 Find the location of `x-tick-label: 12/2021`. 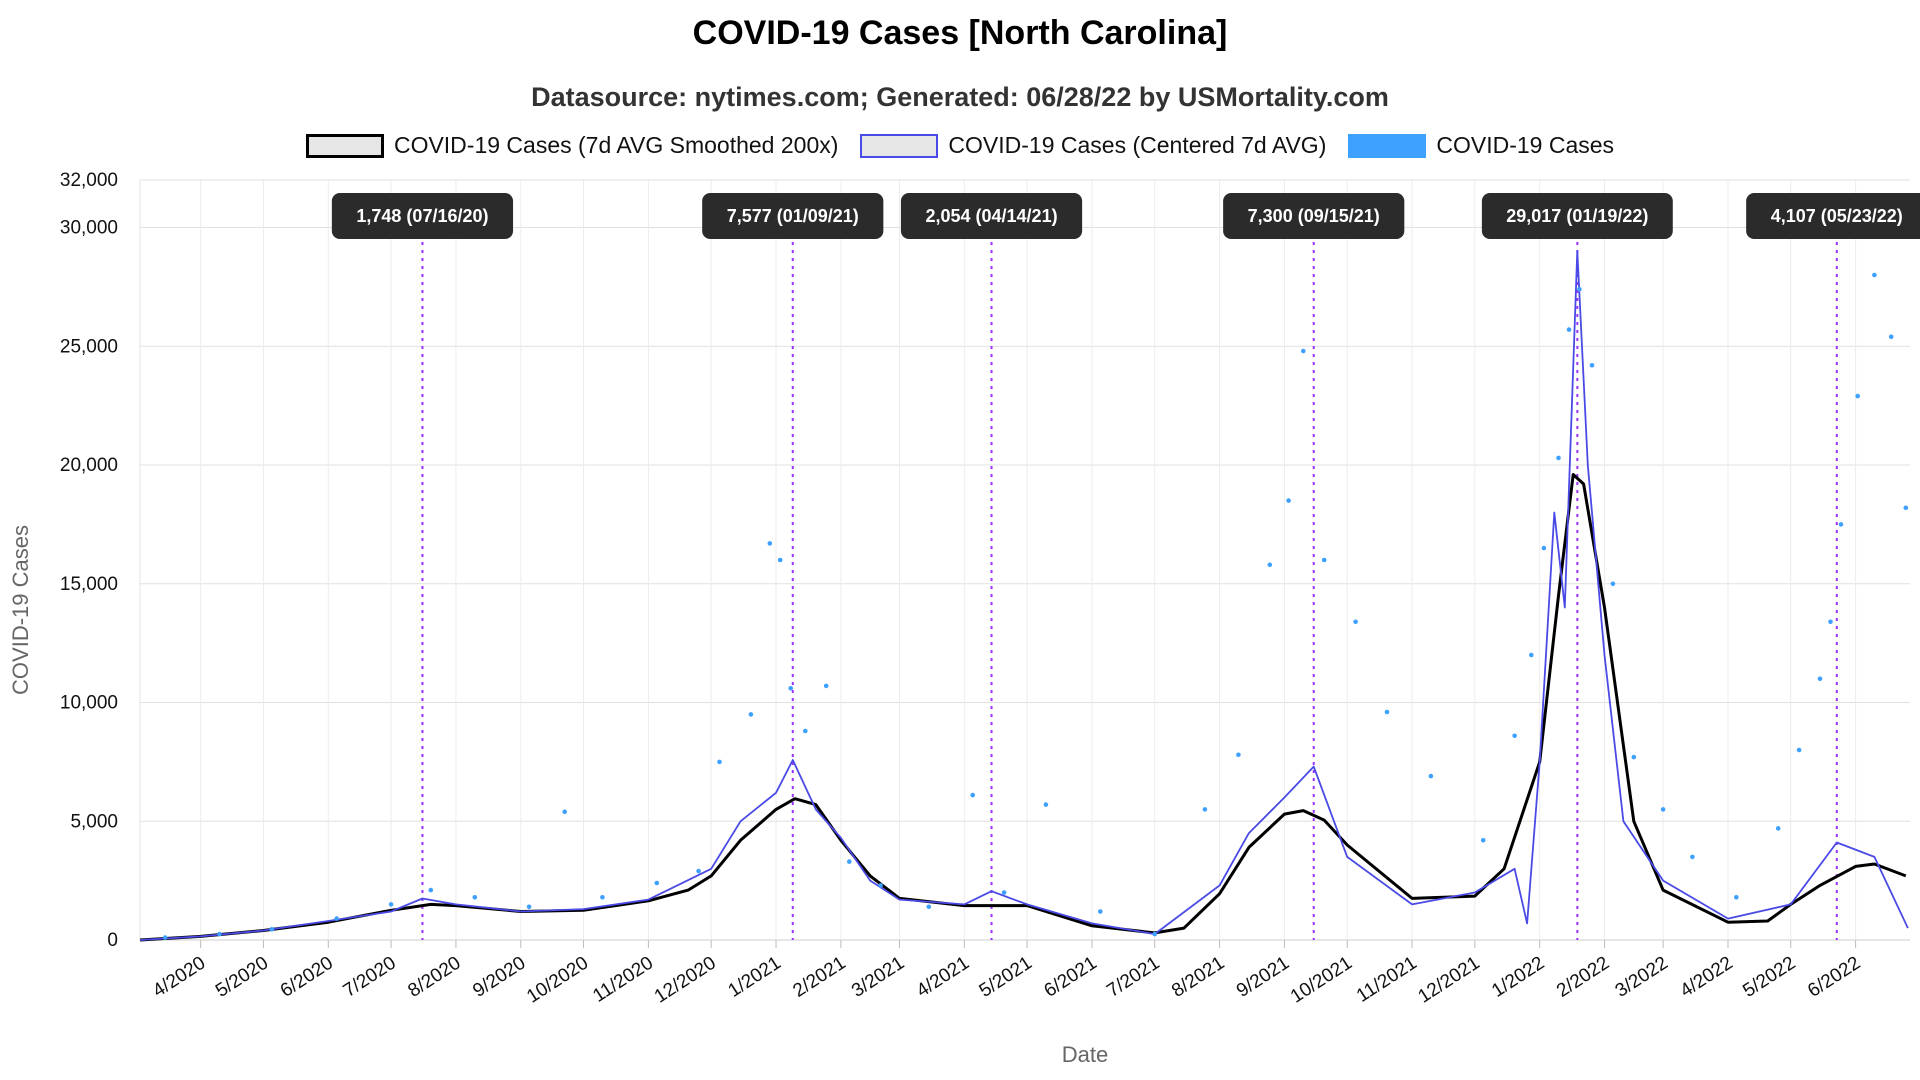

x-tick-label: 12/2021 is located at coordinates (1449, 980).